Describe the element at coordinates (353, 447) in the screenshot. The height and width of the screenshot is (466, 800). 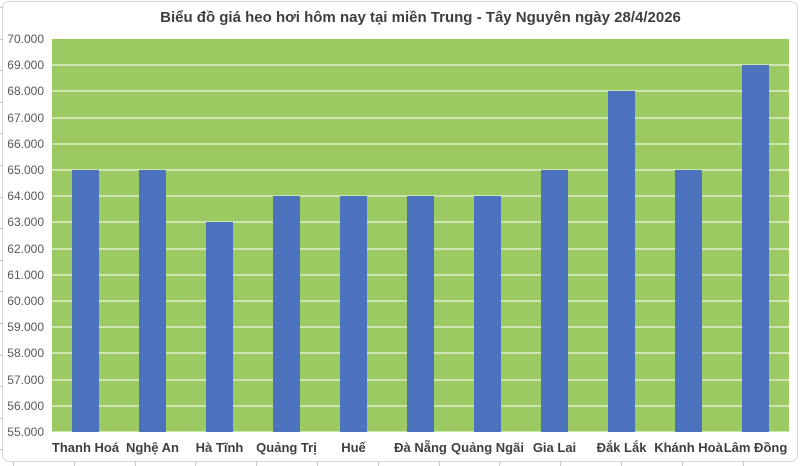
I see `x-tick-label: Huế` at that location.